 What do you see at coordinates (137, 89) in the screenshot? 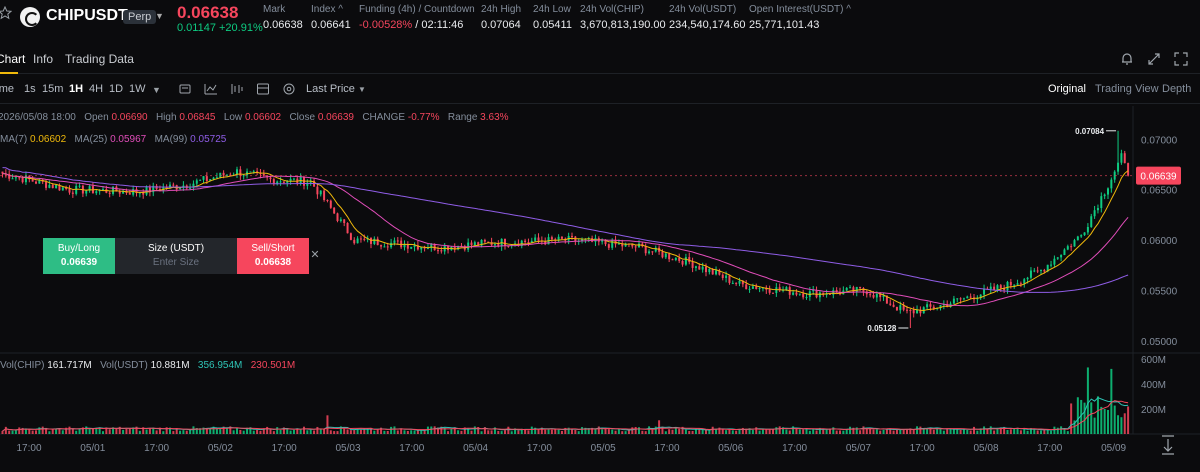
I see `interval-1w: 1W` at bounding box center [137, 89].